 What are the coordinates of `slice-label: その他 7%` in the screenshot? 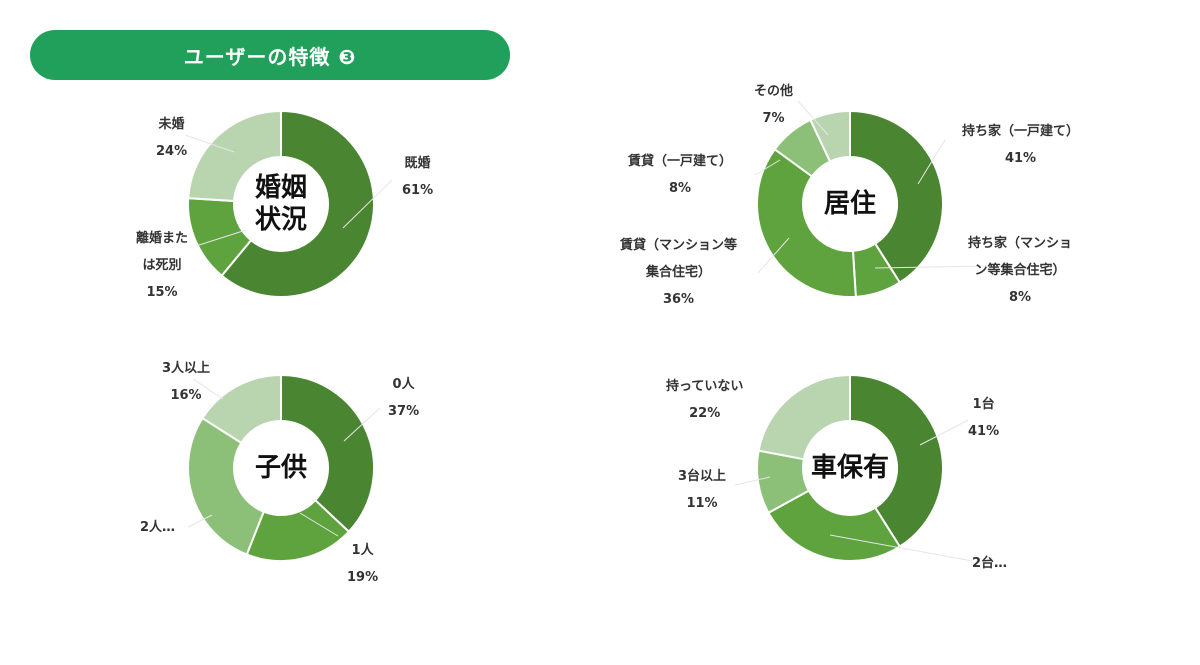 It's located at (774, 105).